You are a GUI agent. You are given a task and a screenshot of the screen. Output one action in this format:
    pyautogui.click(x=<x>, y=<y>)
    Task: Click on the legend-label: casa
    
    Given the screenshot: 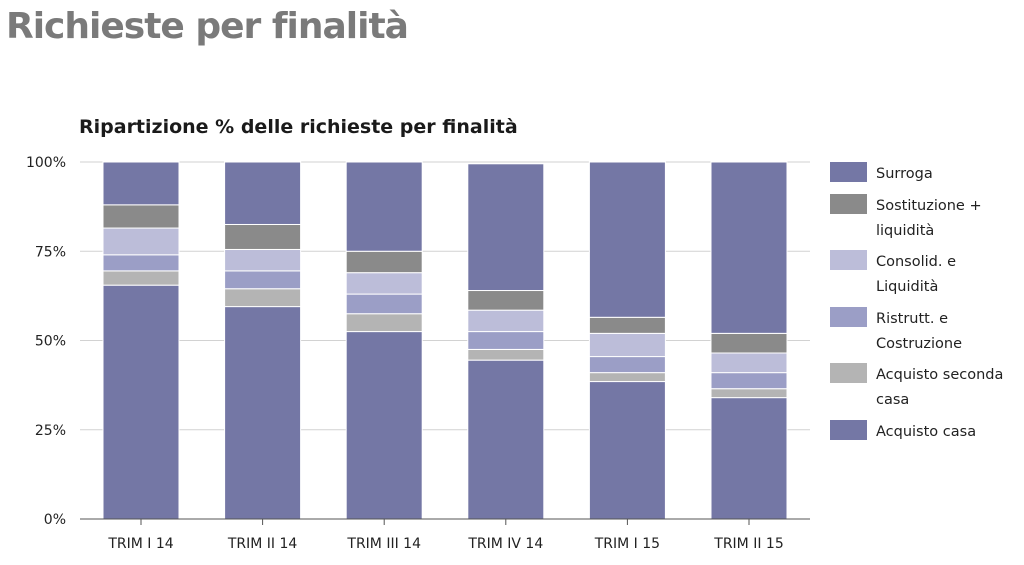 What is the action you would take?
    pyautogui.click(x=892, y=400)
    